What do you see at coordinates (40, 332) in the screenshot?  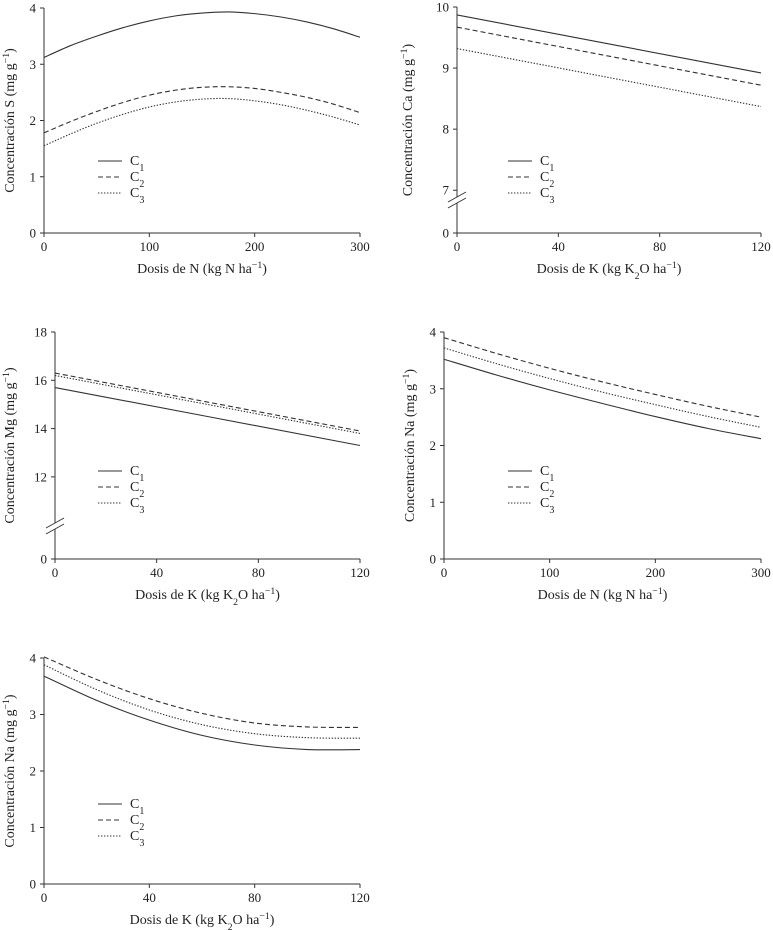 I see `y-tick-label: 18` at bounding box center [40, 332].